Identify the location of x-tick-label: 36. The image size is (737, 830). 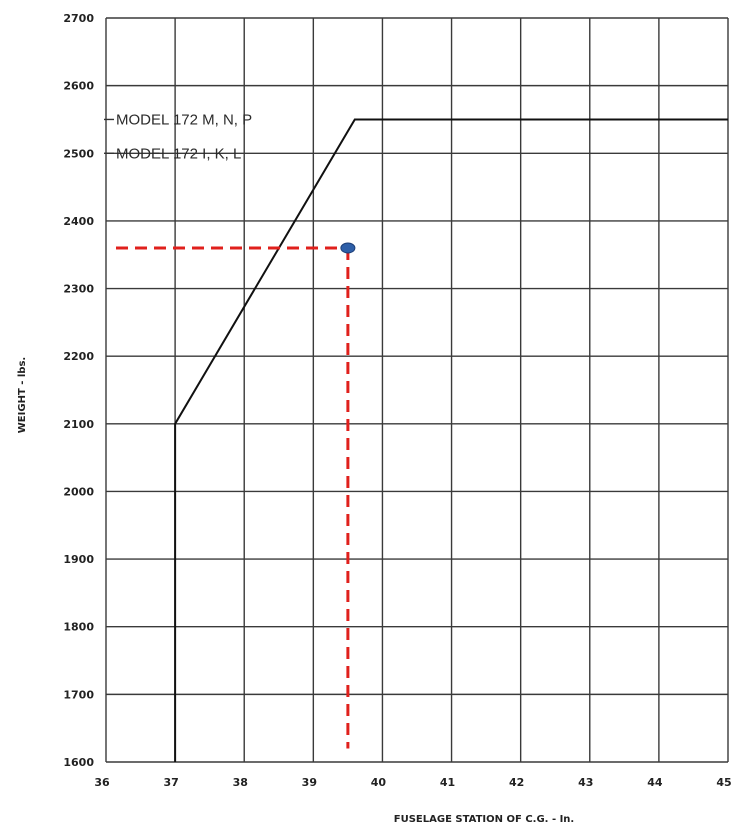
(102, 782).